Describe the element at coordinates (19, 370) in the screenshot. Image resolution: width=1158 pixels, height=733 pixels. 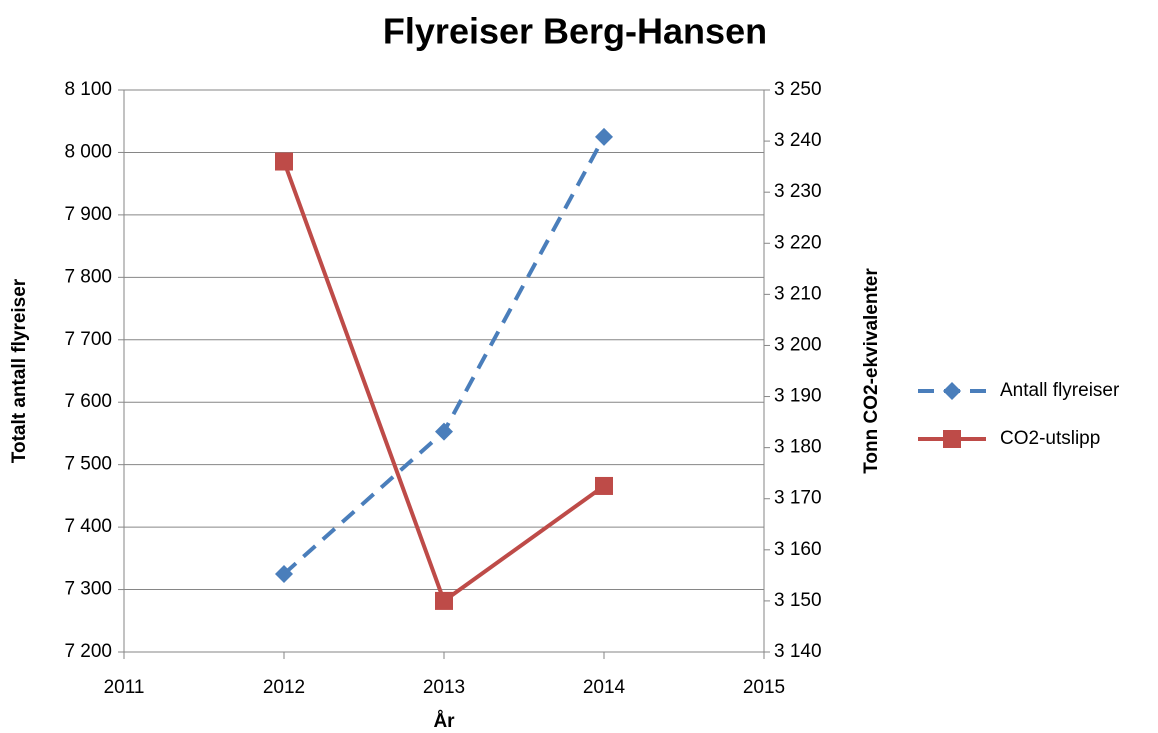
I see `y-axis-title: Totalt antall flyreiser` at that location.